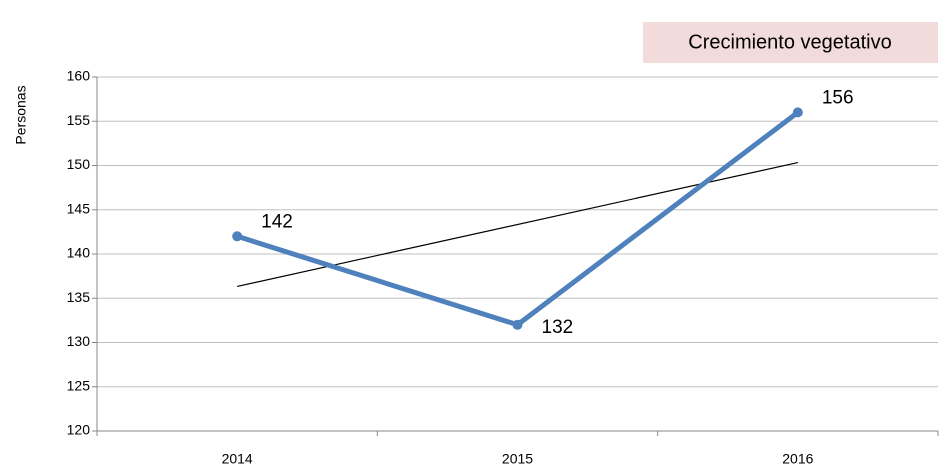  Describe the element at coordinates (79, 208) in the screenshot. I see `y-tick-label: 145` at that location.